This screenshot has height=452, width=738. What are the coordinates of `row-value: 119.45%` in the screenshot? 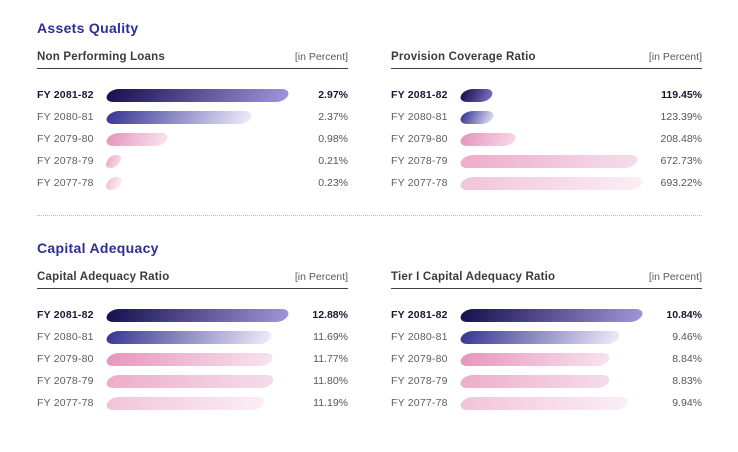 It's located at (681, 95).